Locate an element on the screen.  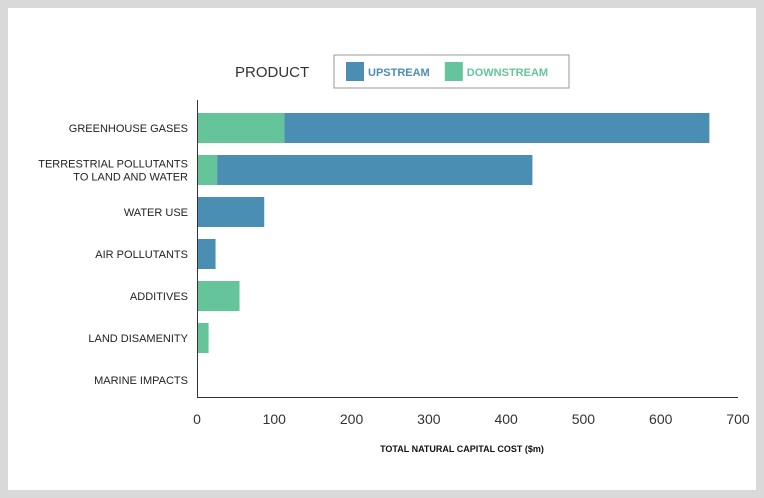
x-tick-label: 100 is located at coordinates (275, 419).